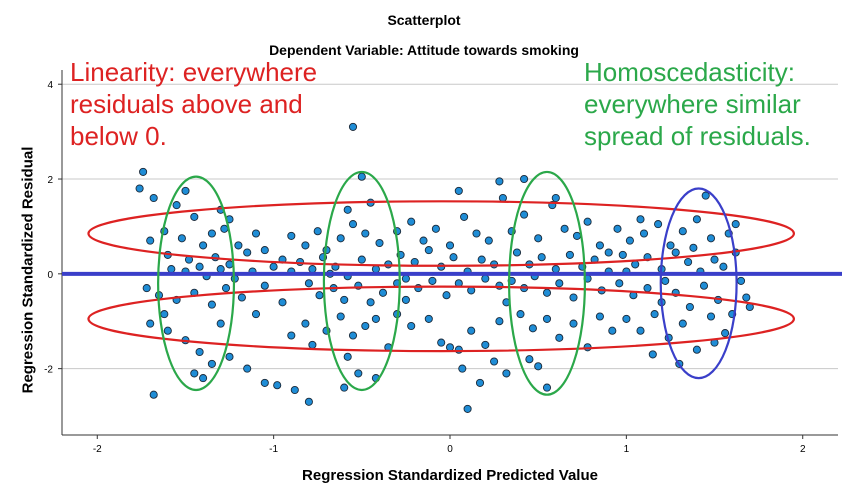 The image size is (848, 498). Describe the element at coordinates (449, 445) in the screenshot. I see `x-ticks: -2 -1 0 1 2` at that location.